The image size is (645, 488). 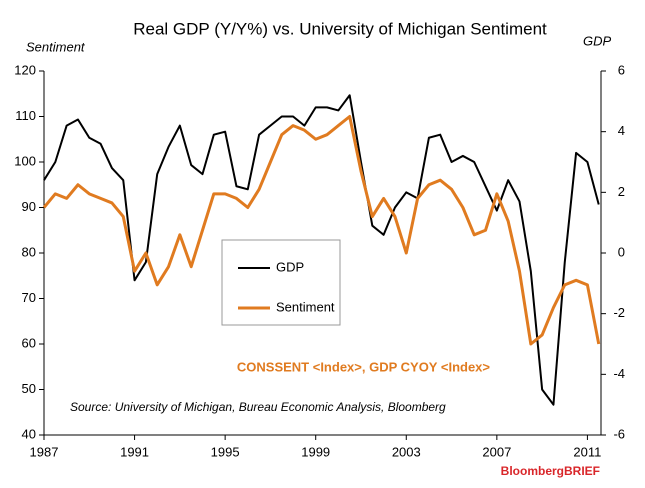 I want to click on y-tick-label: 120, so click(x=25, y=69).